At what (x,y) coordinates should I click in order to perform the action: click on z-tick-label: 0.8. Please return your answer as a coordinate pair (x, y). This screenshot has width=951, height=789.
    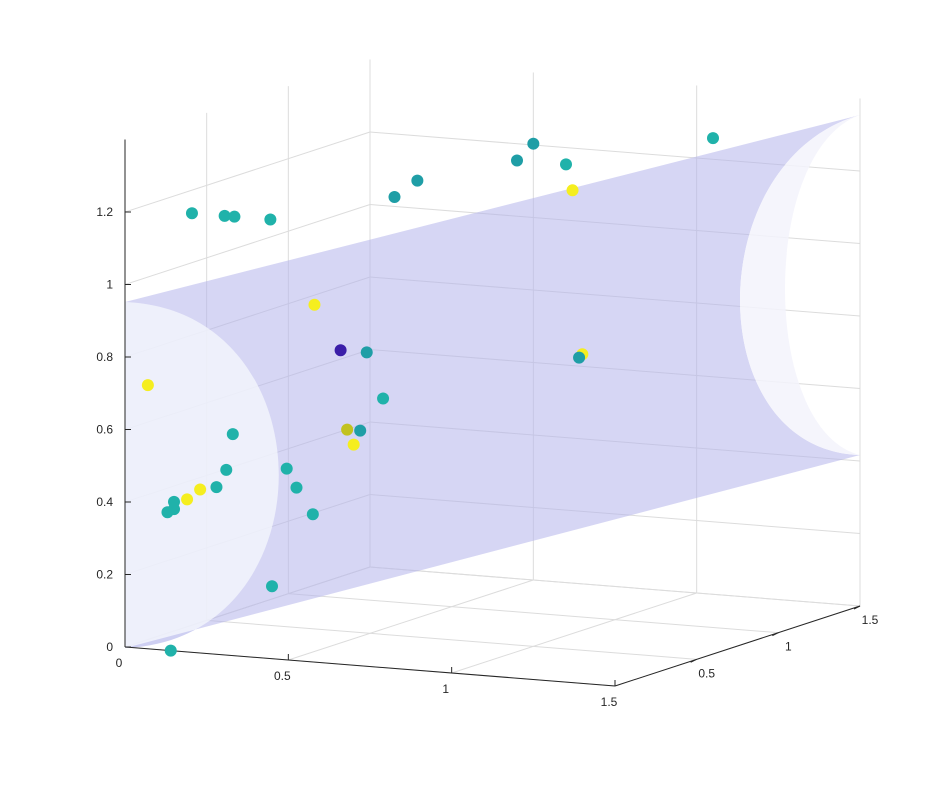
    Looking at the image, I should click on (104, 357).